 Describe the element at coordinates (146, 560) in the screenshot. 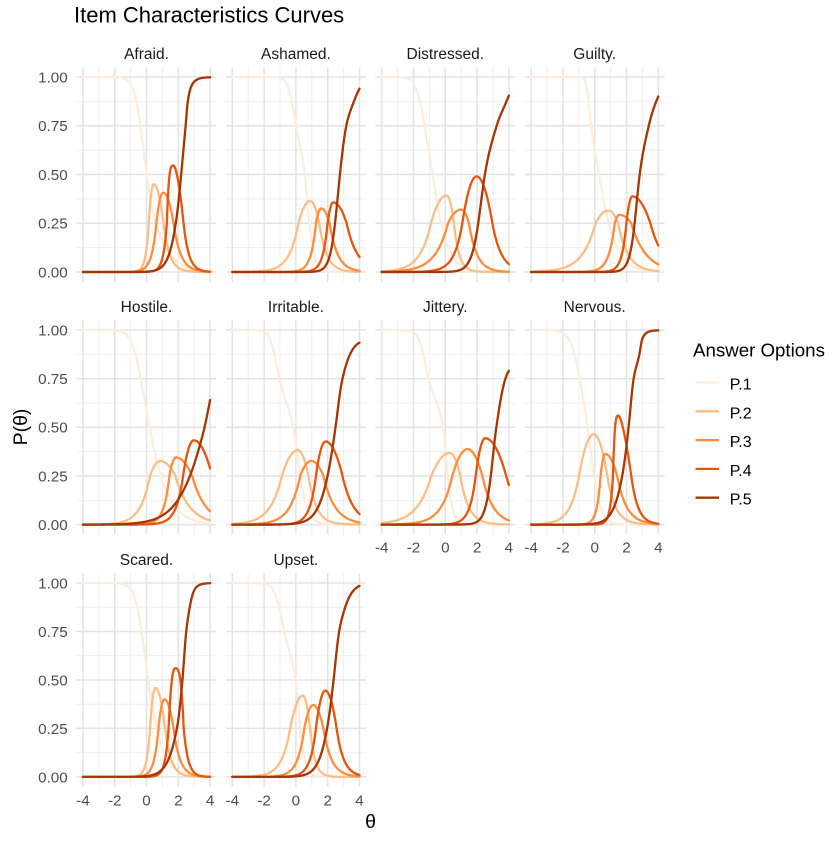

I see `svg-text: Scared.` at that location.